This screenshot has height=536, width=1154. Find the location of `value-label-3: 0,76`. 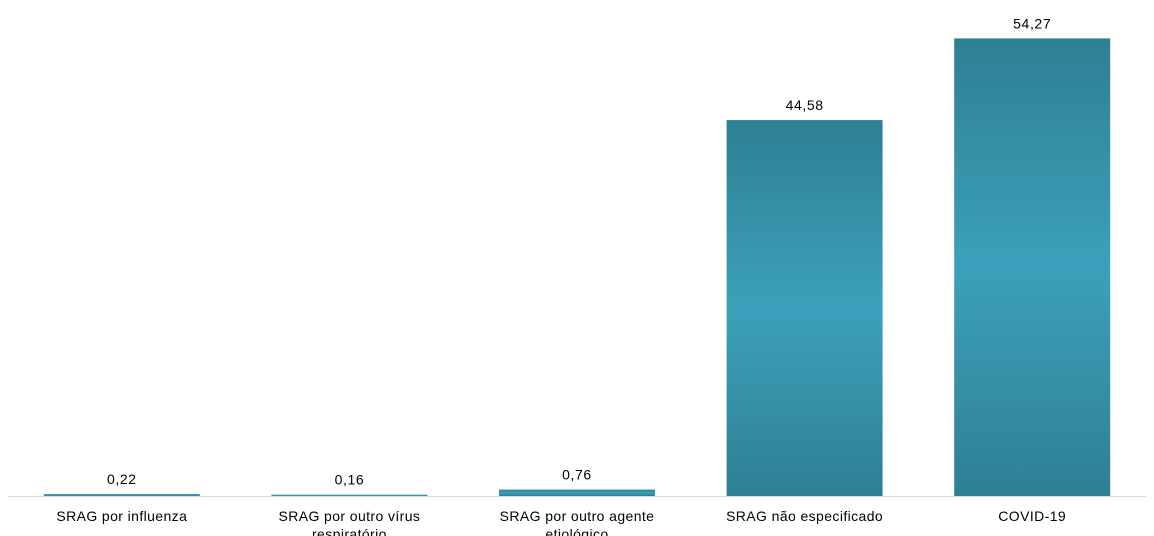

value-label-3: 0,76 is located at coordinates (577, 475).